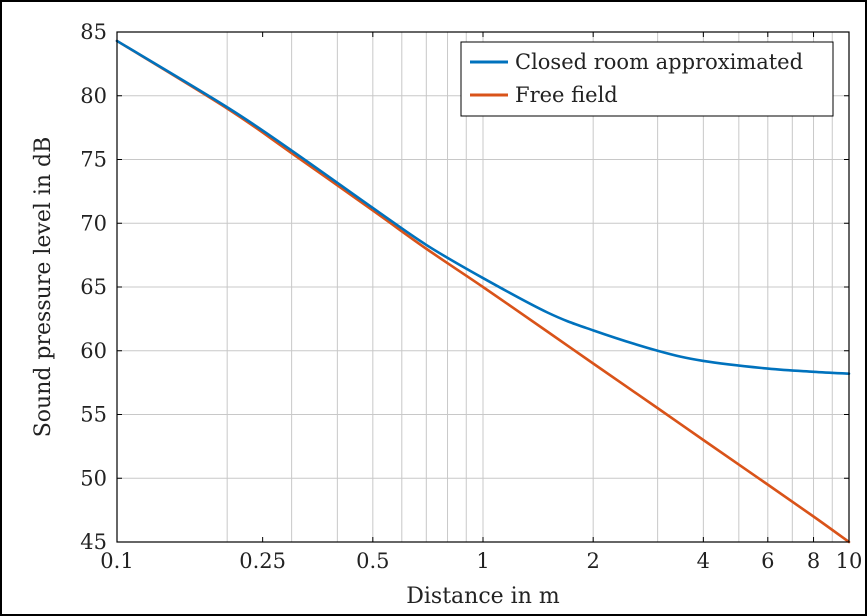 This screenshot has width=867, height=616. What do you see at coordinates (43, 287) in the screenshot?
I see `y-axis-label: Sound pressure level in dB` at bounding box center [43, 287].